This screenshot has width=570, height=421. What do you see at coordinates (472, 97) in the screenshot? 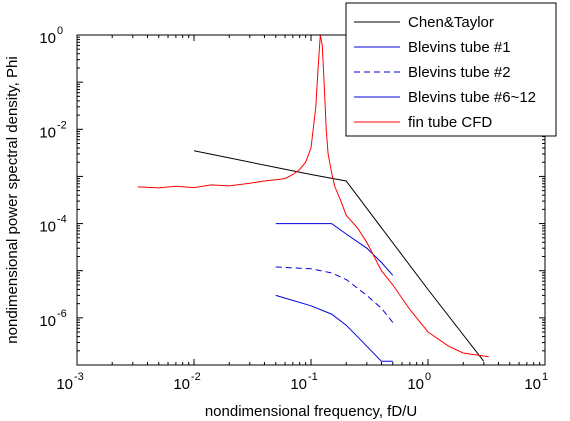
I see `legend-label-3: Blevins tube #6~12` at bounding box center [472, 97].